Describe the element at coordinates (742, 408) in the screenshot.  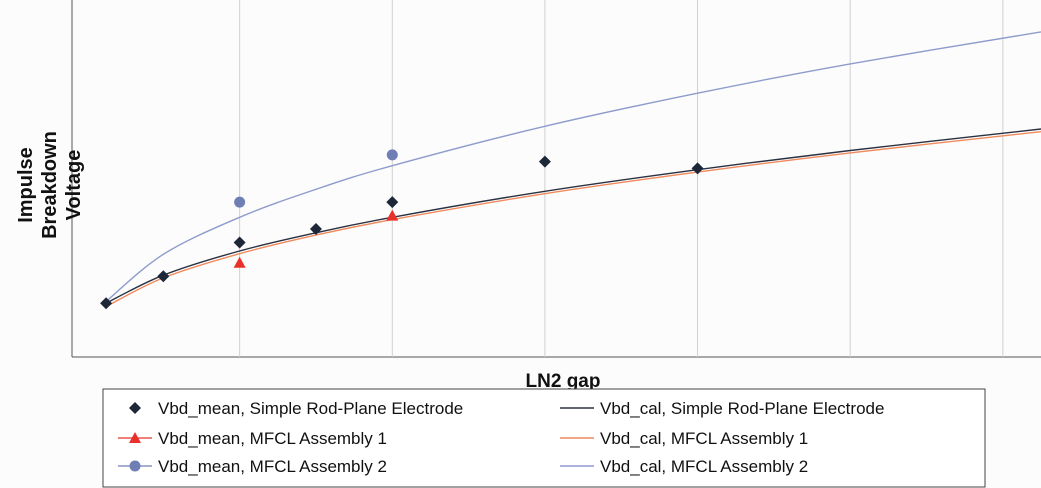
I see `legend-label: Vbd_cal, Simple Rod-Plane Electrode` at that location.